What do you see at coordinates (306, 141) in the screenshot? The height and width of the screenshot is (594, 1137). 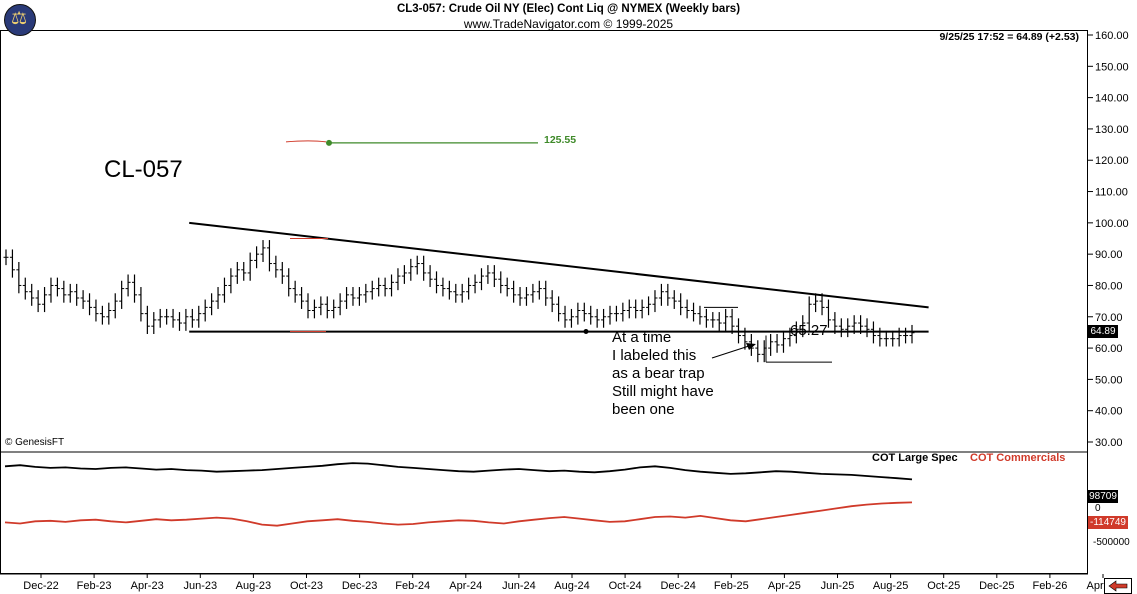 I see `red-swing-mark` at bounding box center [306, 141].